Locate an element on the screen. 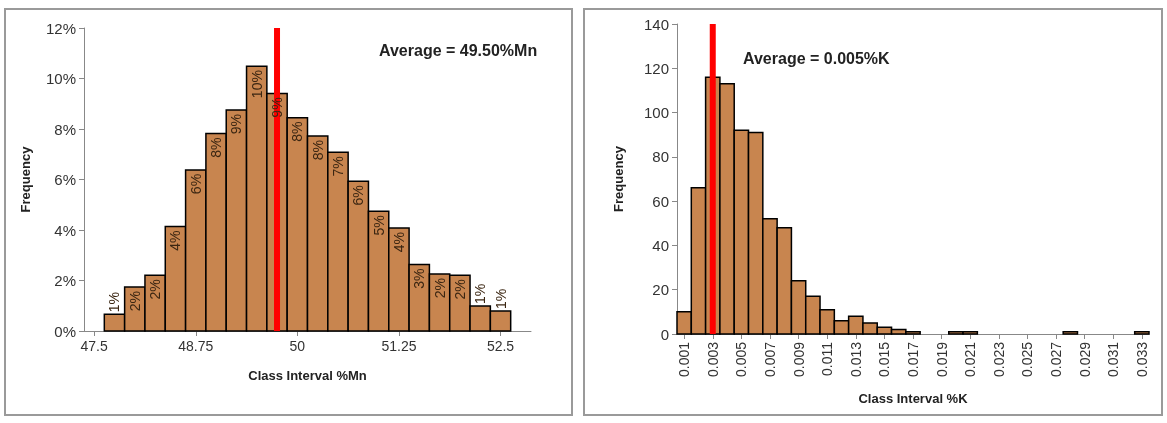 Image resolution: width=1167 pixels, height=423 pixels. y-tick-label: 12% is located at coordinates (60, 28).